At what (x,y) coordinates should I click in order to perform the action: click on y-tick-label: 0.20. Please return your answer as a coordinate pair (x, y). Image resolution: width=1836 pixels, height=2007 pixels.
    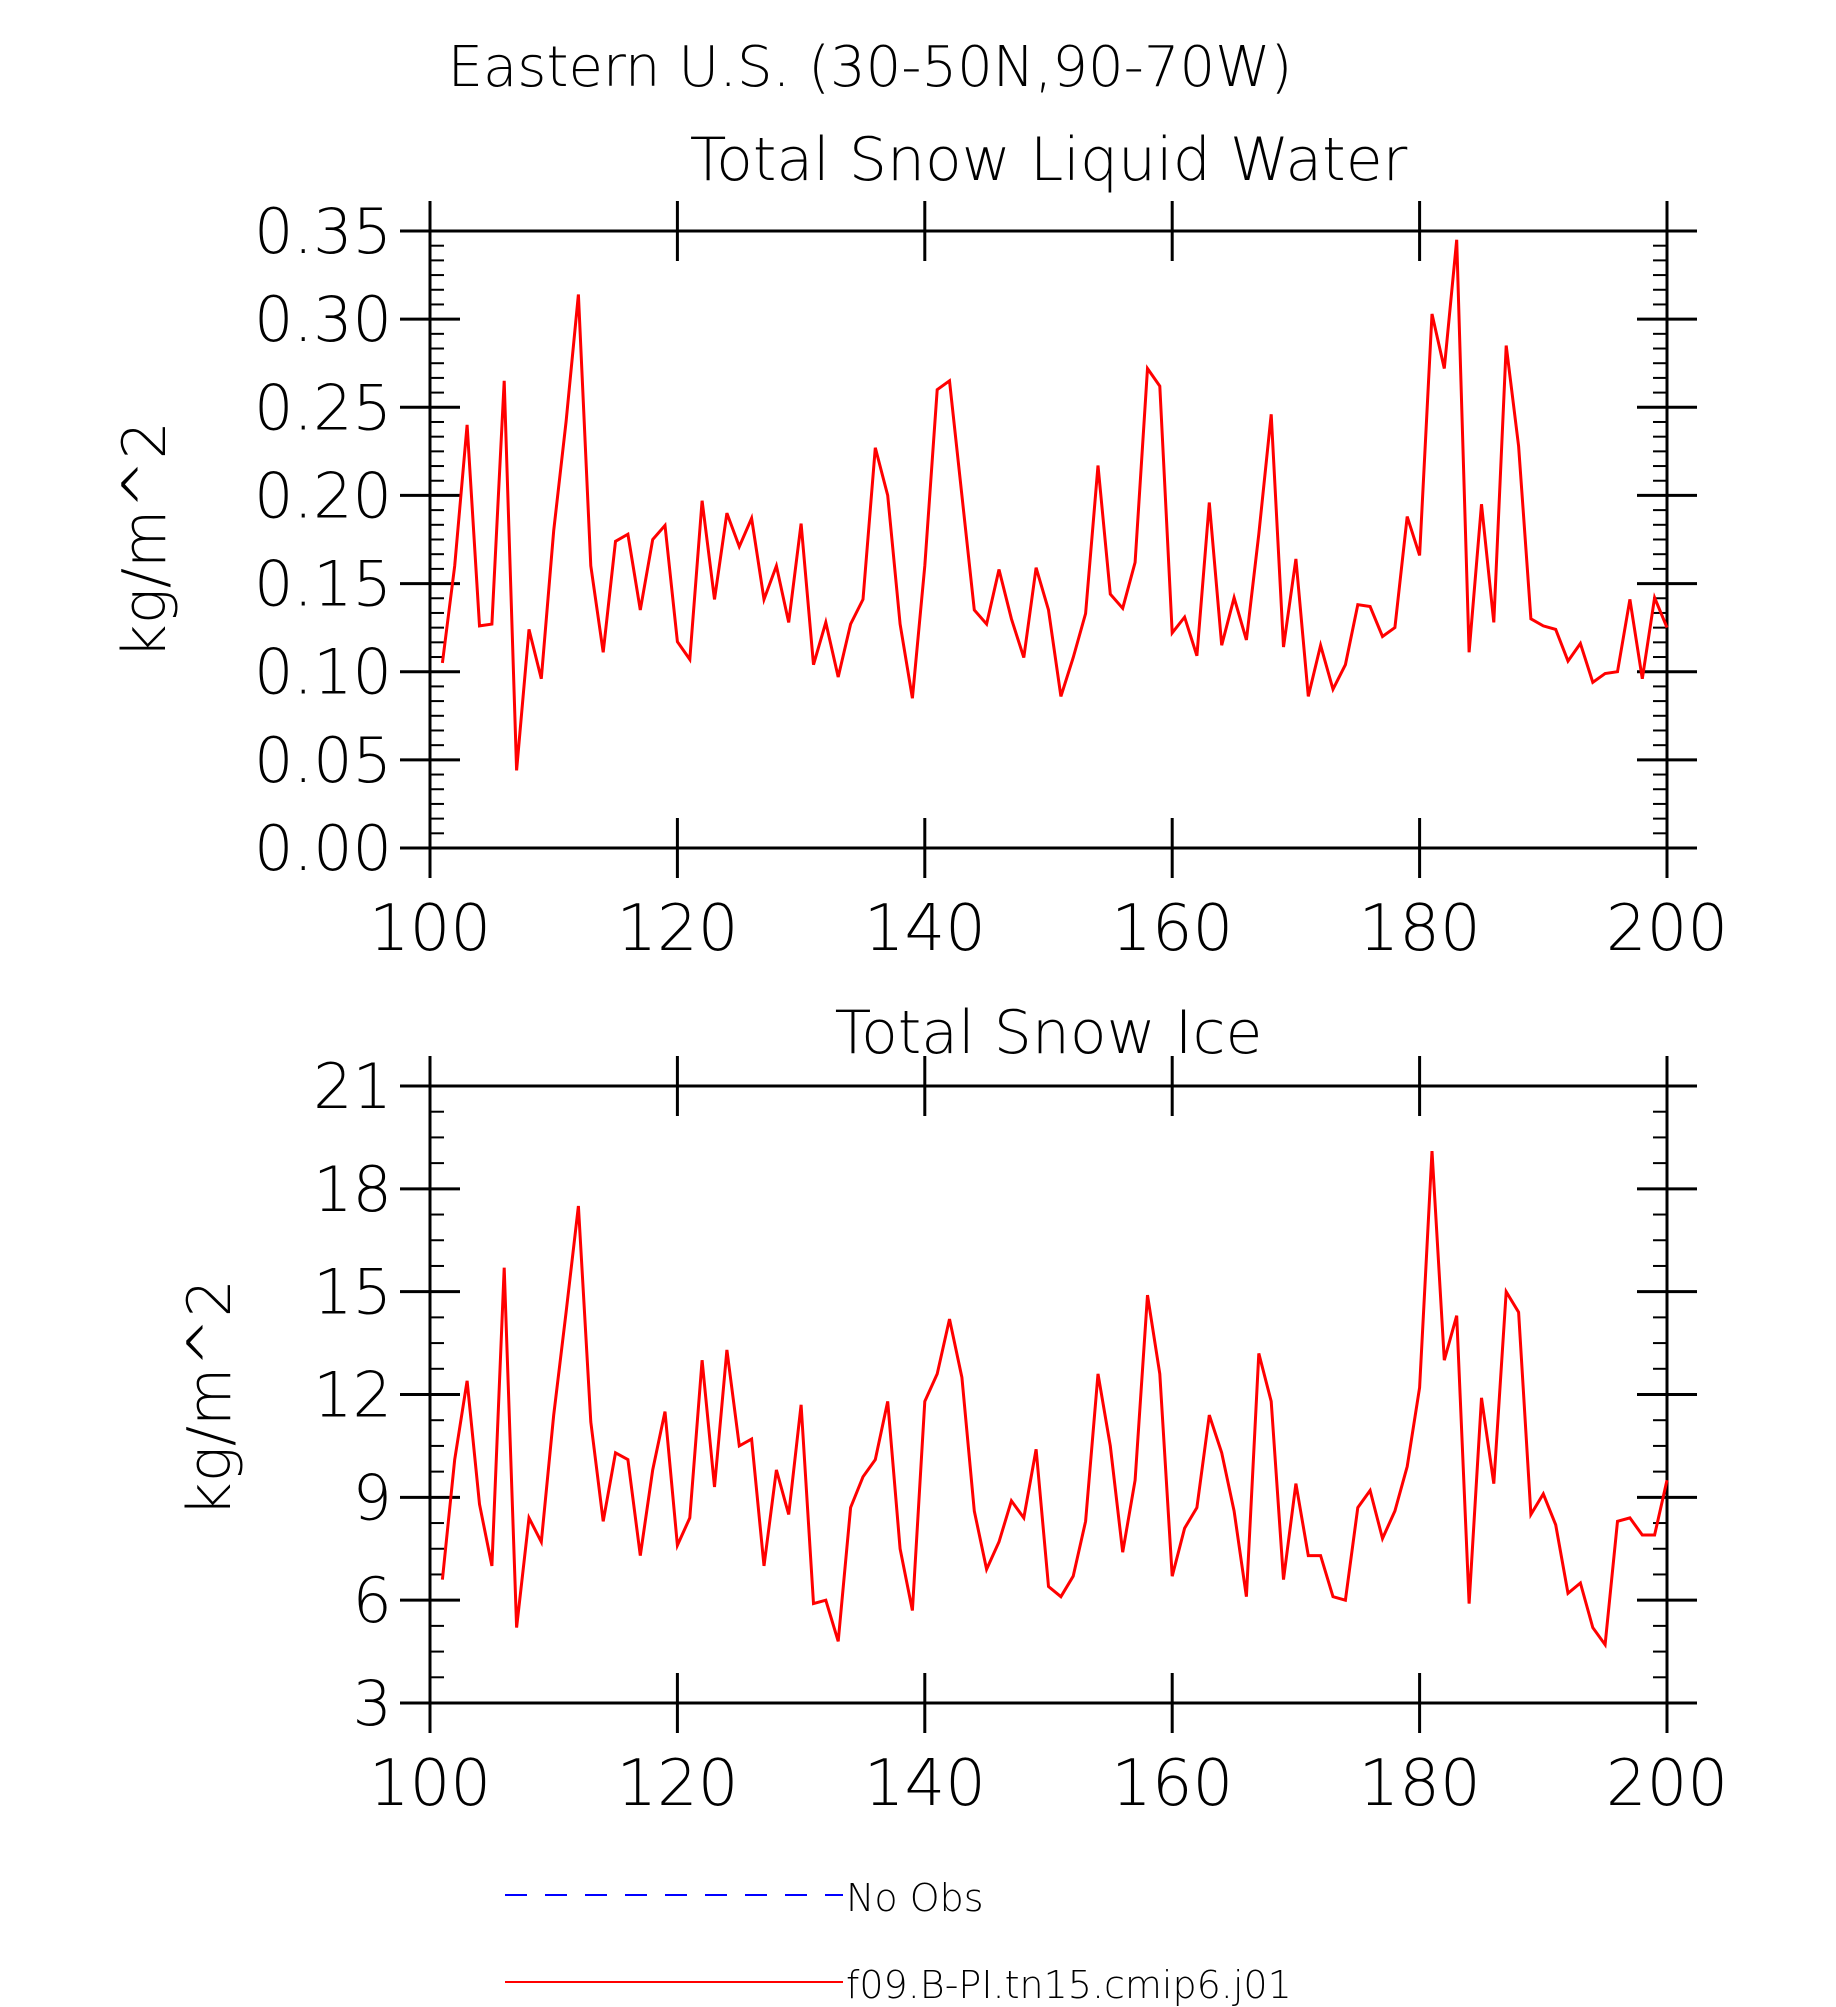
    Looking at the image, I should click on (323, 495).